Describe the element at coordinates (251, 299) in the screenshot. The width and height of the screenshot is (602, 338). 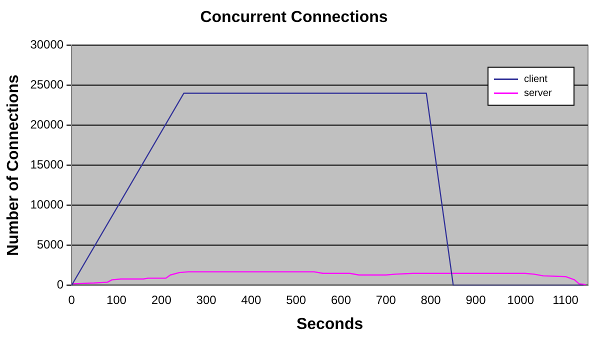
I see `x-tick-label: 400` at that location.